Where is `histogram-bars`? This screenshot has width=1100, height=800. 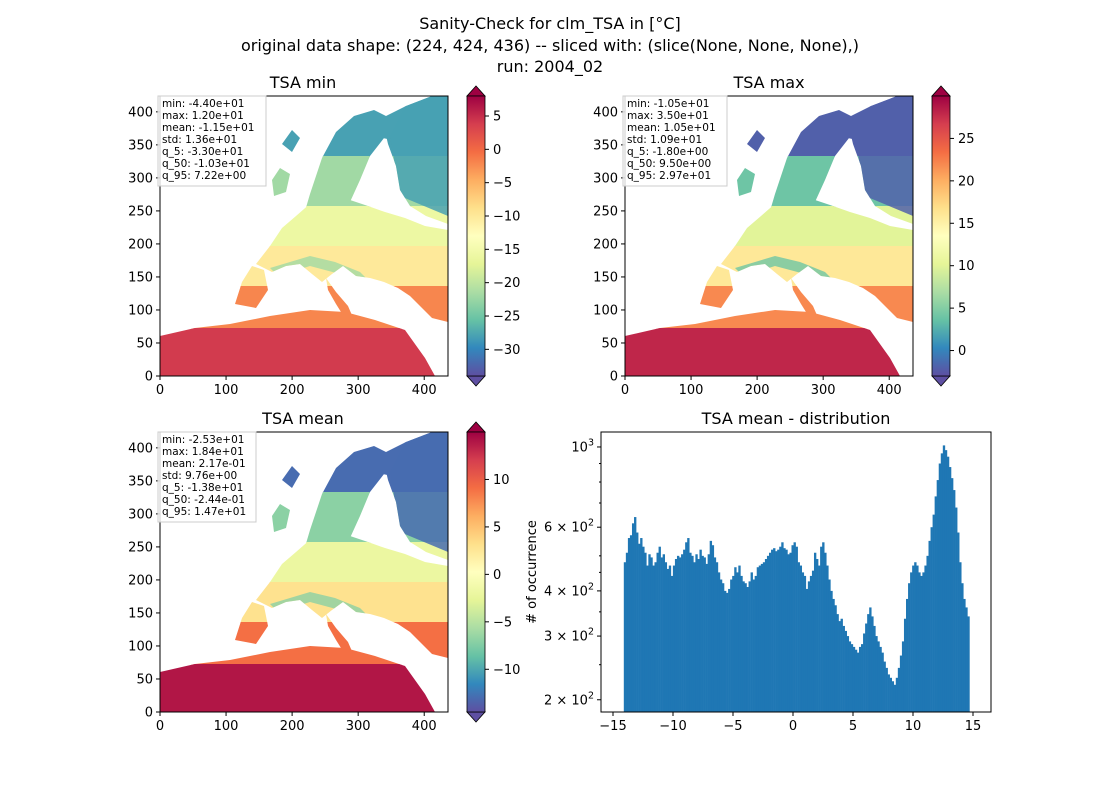
histogram-bars is located at coordinates (796, 578).